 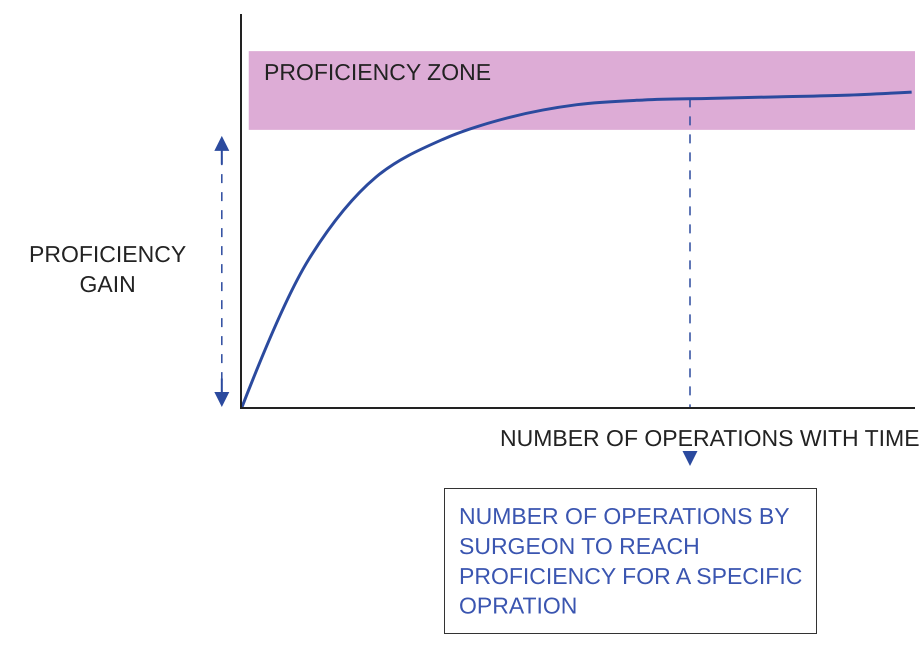 What do you see at coordinates (378, 72) in the screenshot?
I see `band-label: PROFICIENCY ZONE` at bounding box center [378, 72].